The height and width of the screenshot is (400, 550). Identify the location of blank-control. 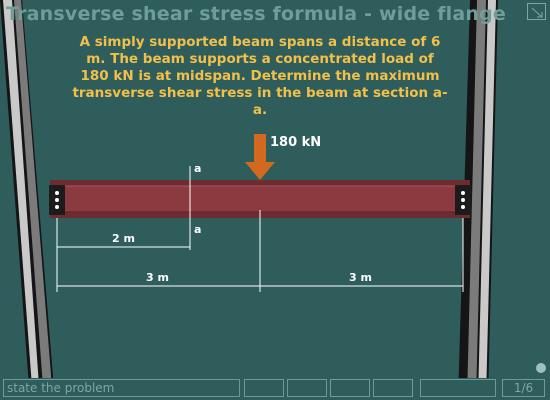
(458, 388).